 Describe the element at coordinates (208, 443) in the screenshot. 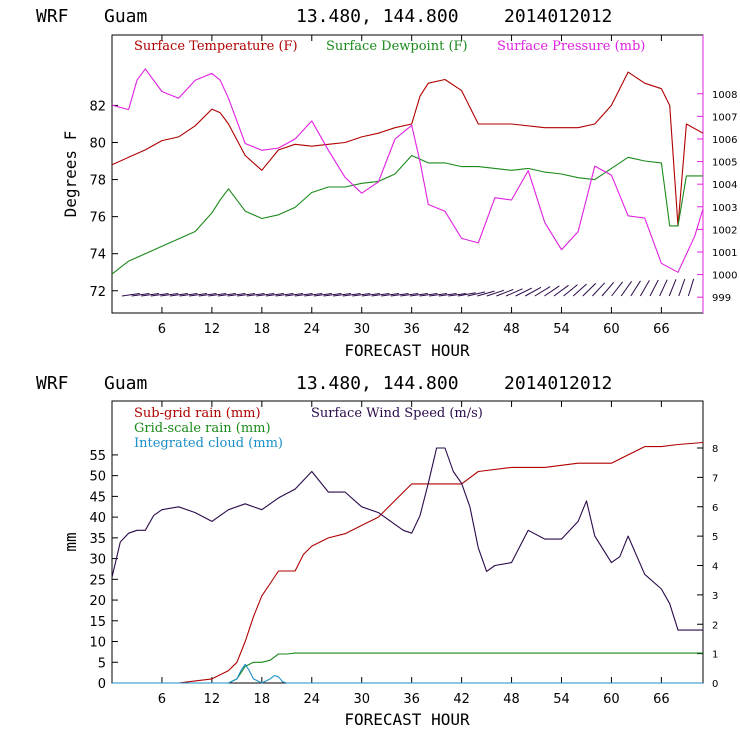

I see `legend-integrated-cloud: Integrated cloud (mm)` at that location.